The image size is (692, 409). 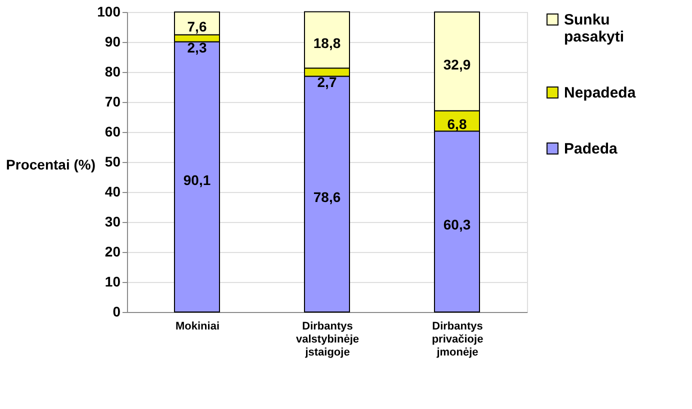 I want to click on y-tick-label: 100, so click(x=109, y=12).